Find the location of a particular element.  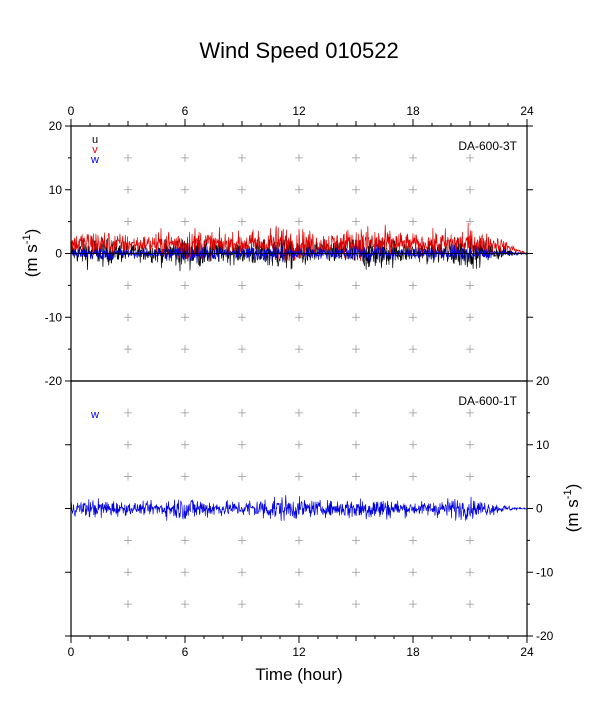

y-axis-title-top: (m s-1) is located at coordinates (31, 253).